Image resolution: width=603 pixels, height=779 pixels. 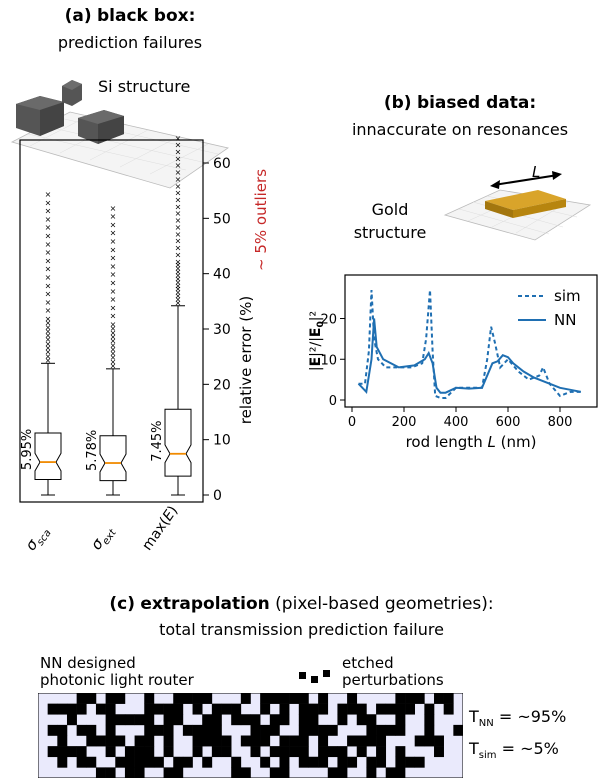 What do you see at coordinates (384, 604) in the screenshot?
I see `panel-c-title-suffix: (pixel-based geometries):` at bounding box center [384, 604].